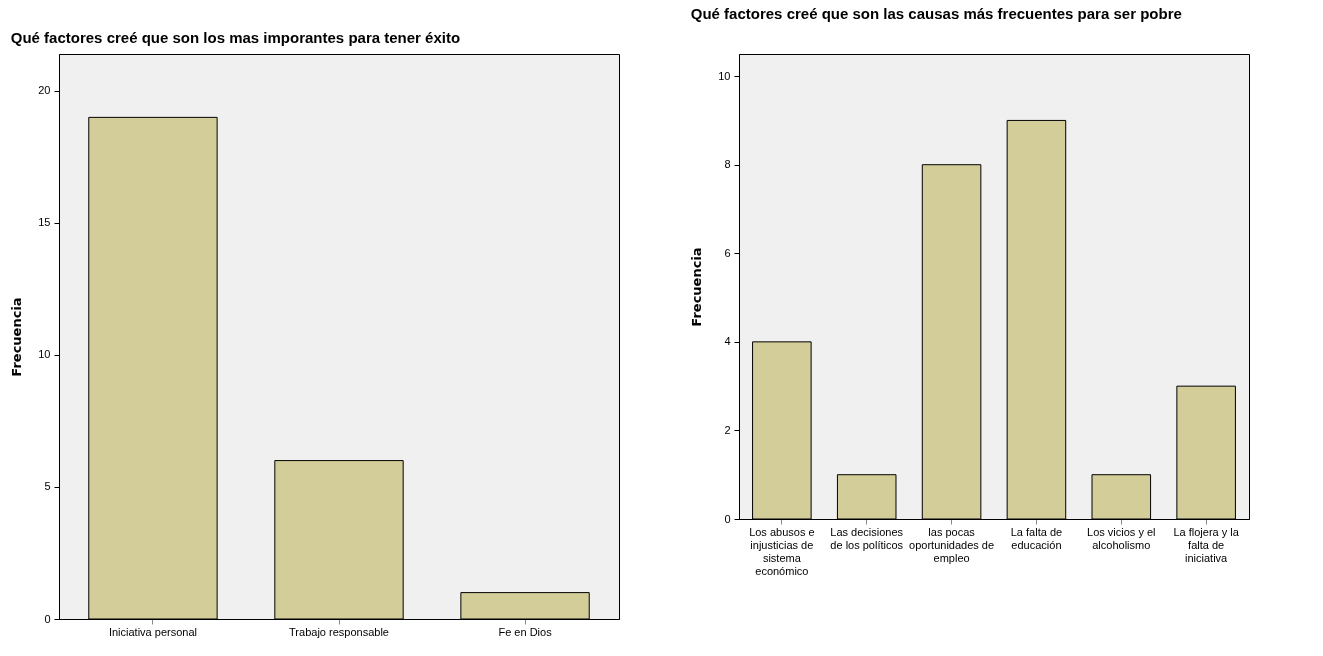 The image size is (1323, 656). I want to click on x-tick-label: Fe en Dios, so click(525, 631).